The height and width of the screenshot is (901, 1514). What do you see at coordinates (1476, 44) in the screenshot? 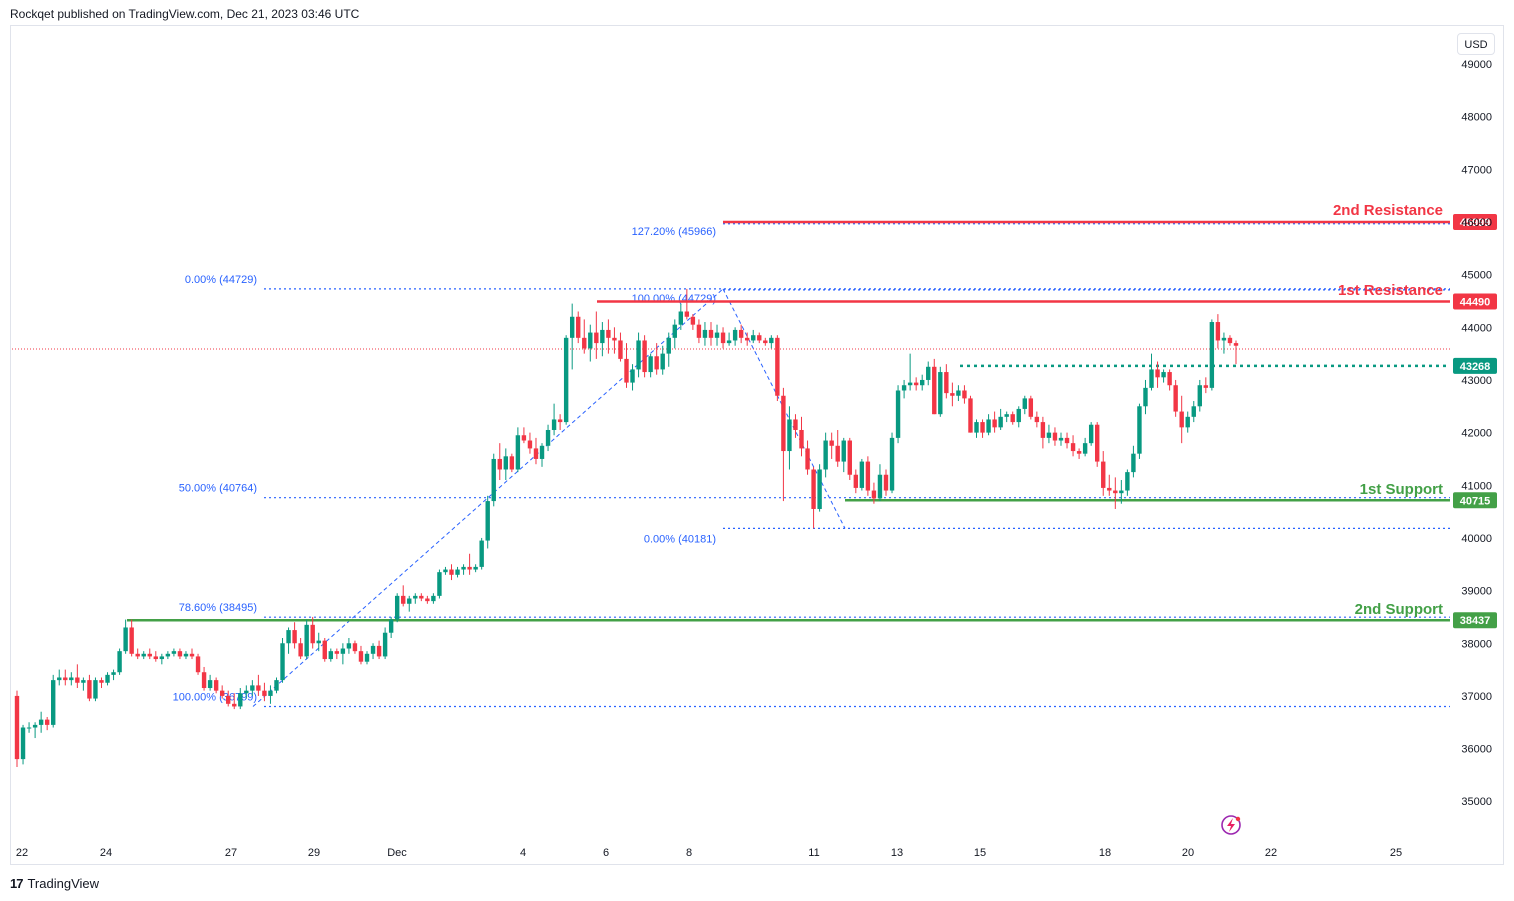
I see `currency-button: USD` at bounding box center [1476, 44].